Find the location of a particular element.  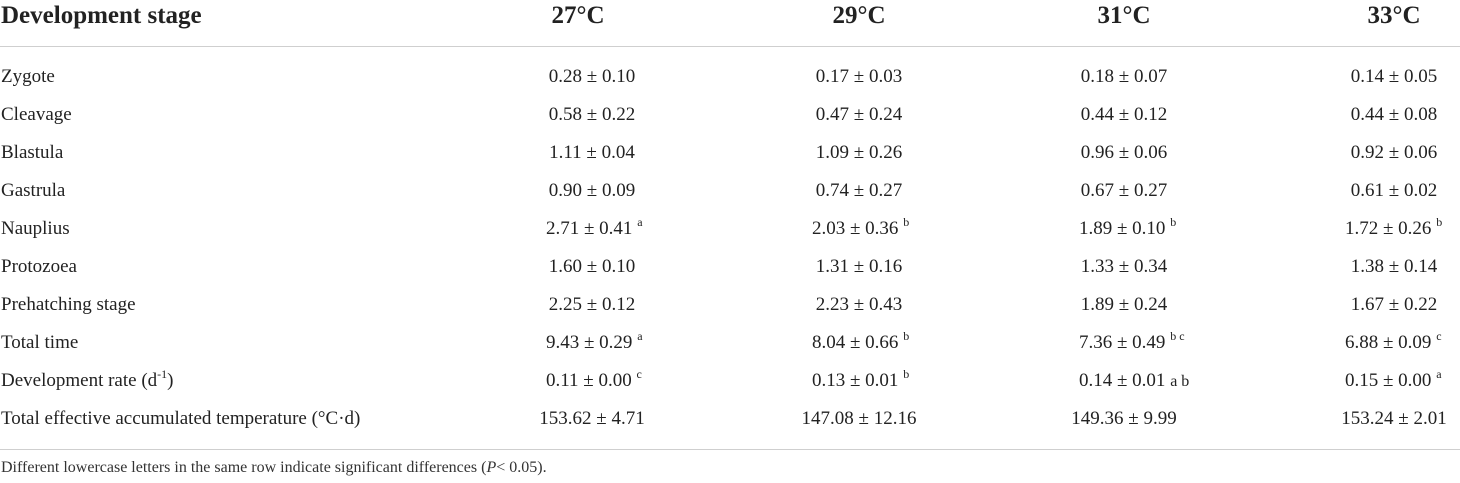

value-33c: 0.61 ± 0.02 is located at coordinates (1394, 190).